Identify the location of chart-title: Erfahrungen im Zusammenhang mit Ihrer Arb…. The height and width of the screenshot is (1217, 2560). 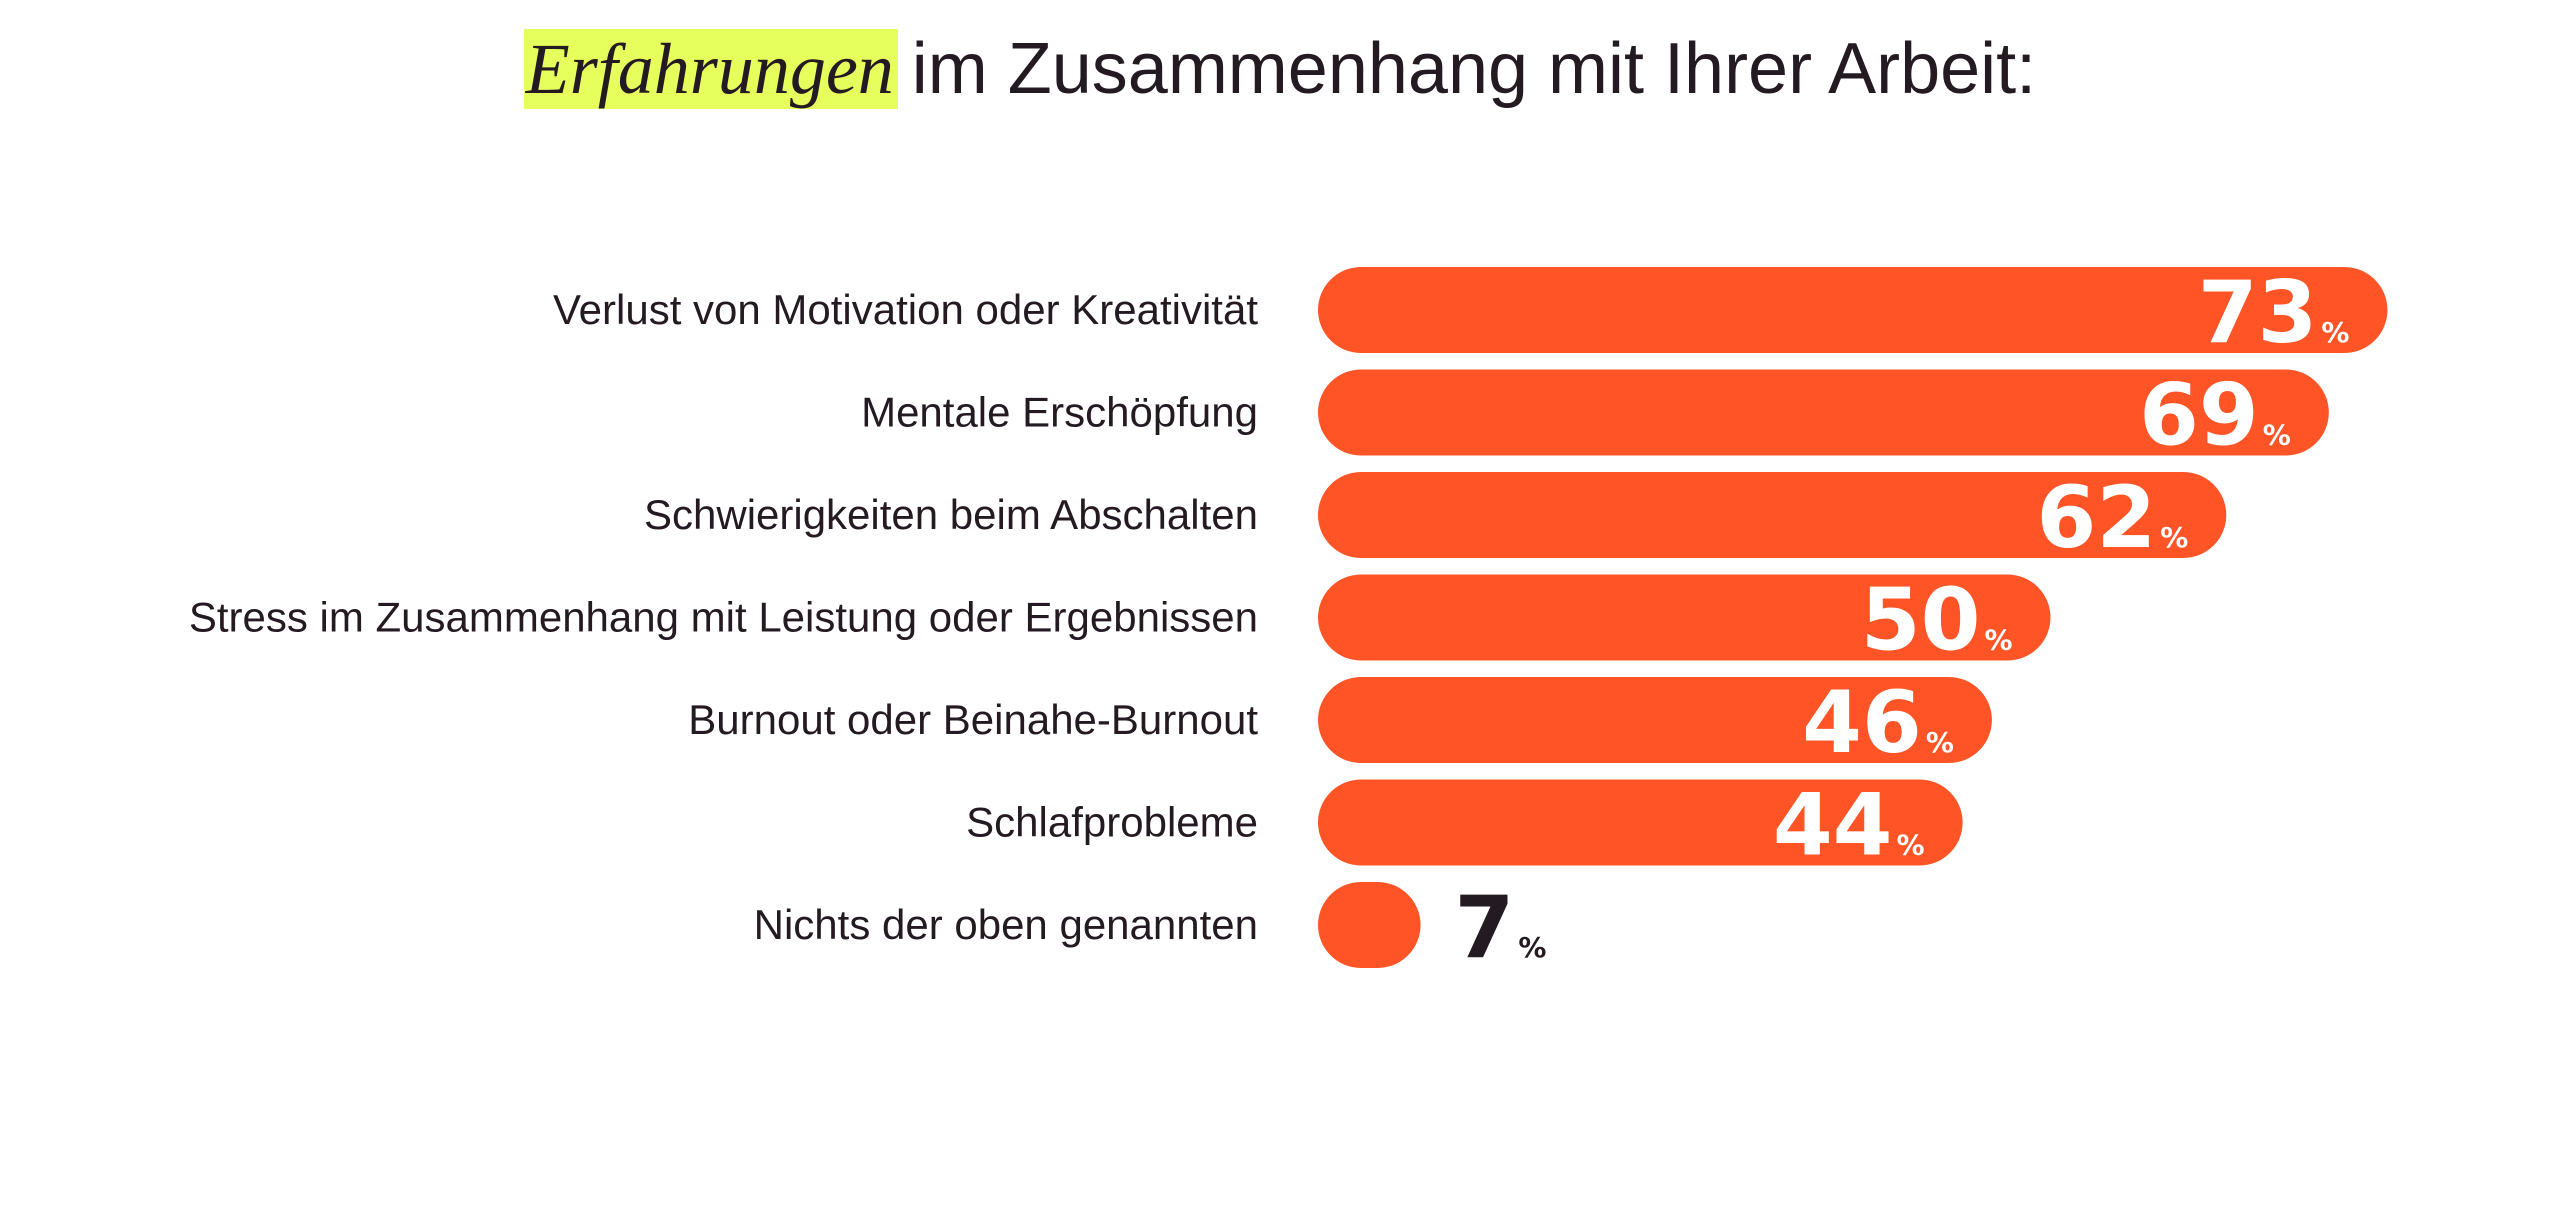
(1280, 69).